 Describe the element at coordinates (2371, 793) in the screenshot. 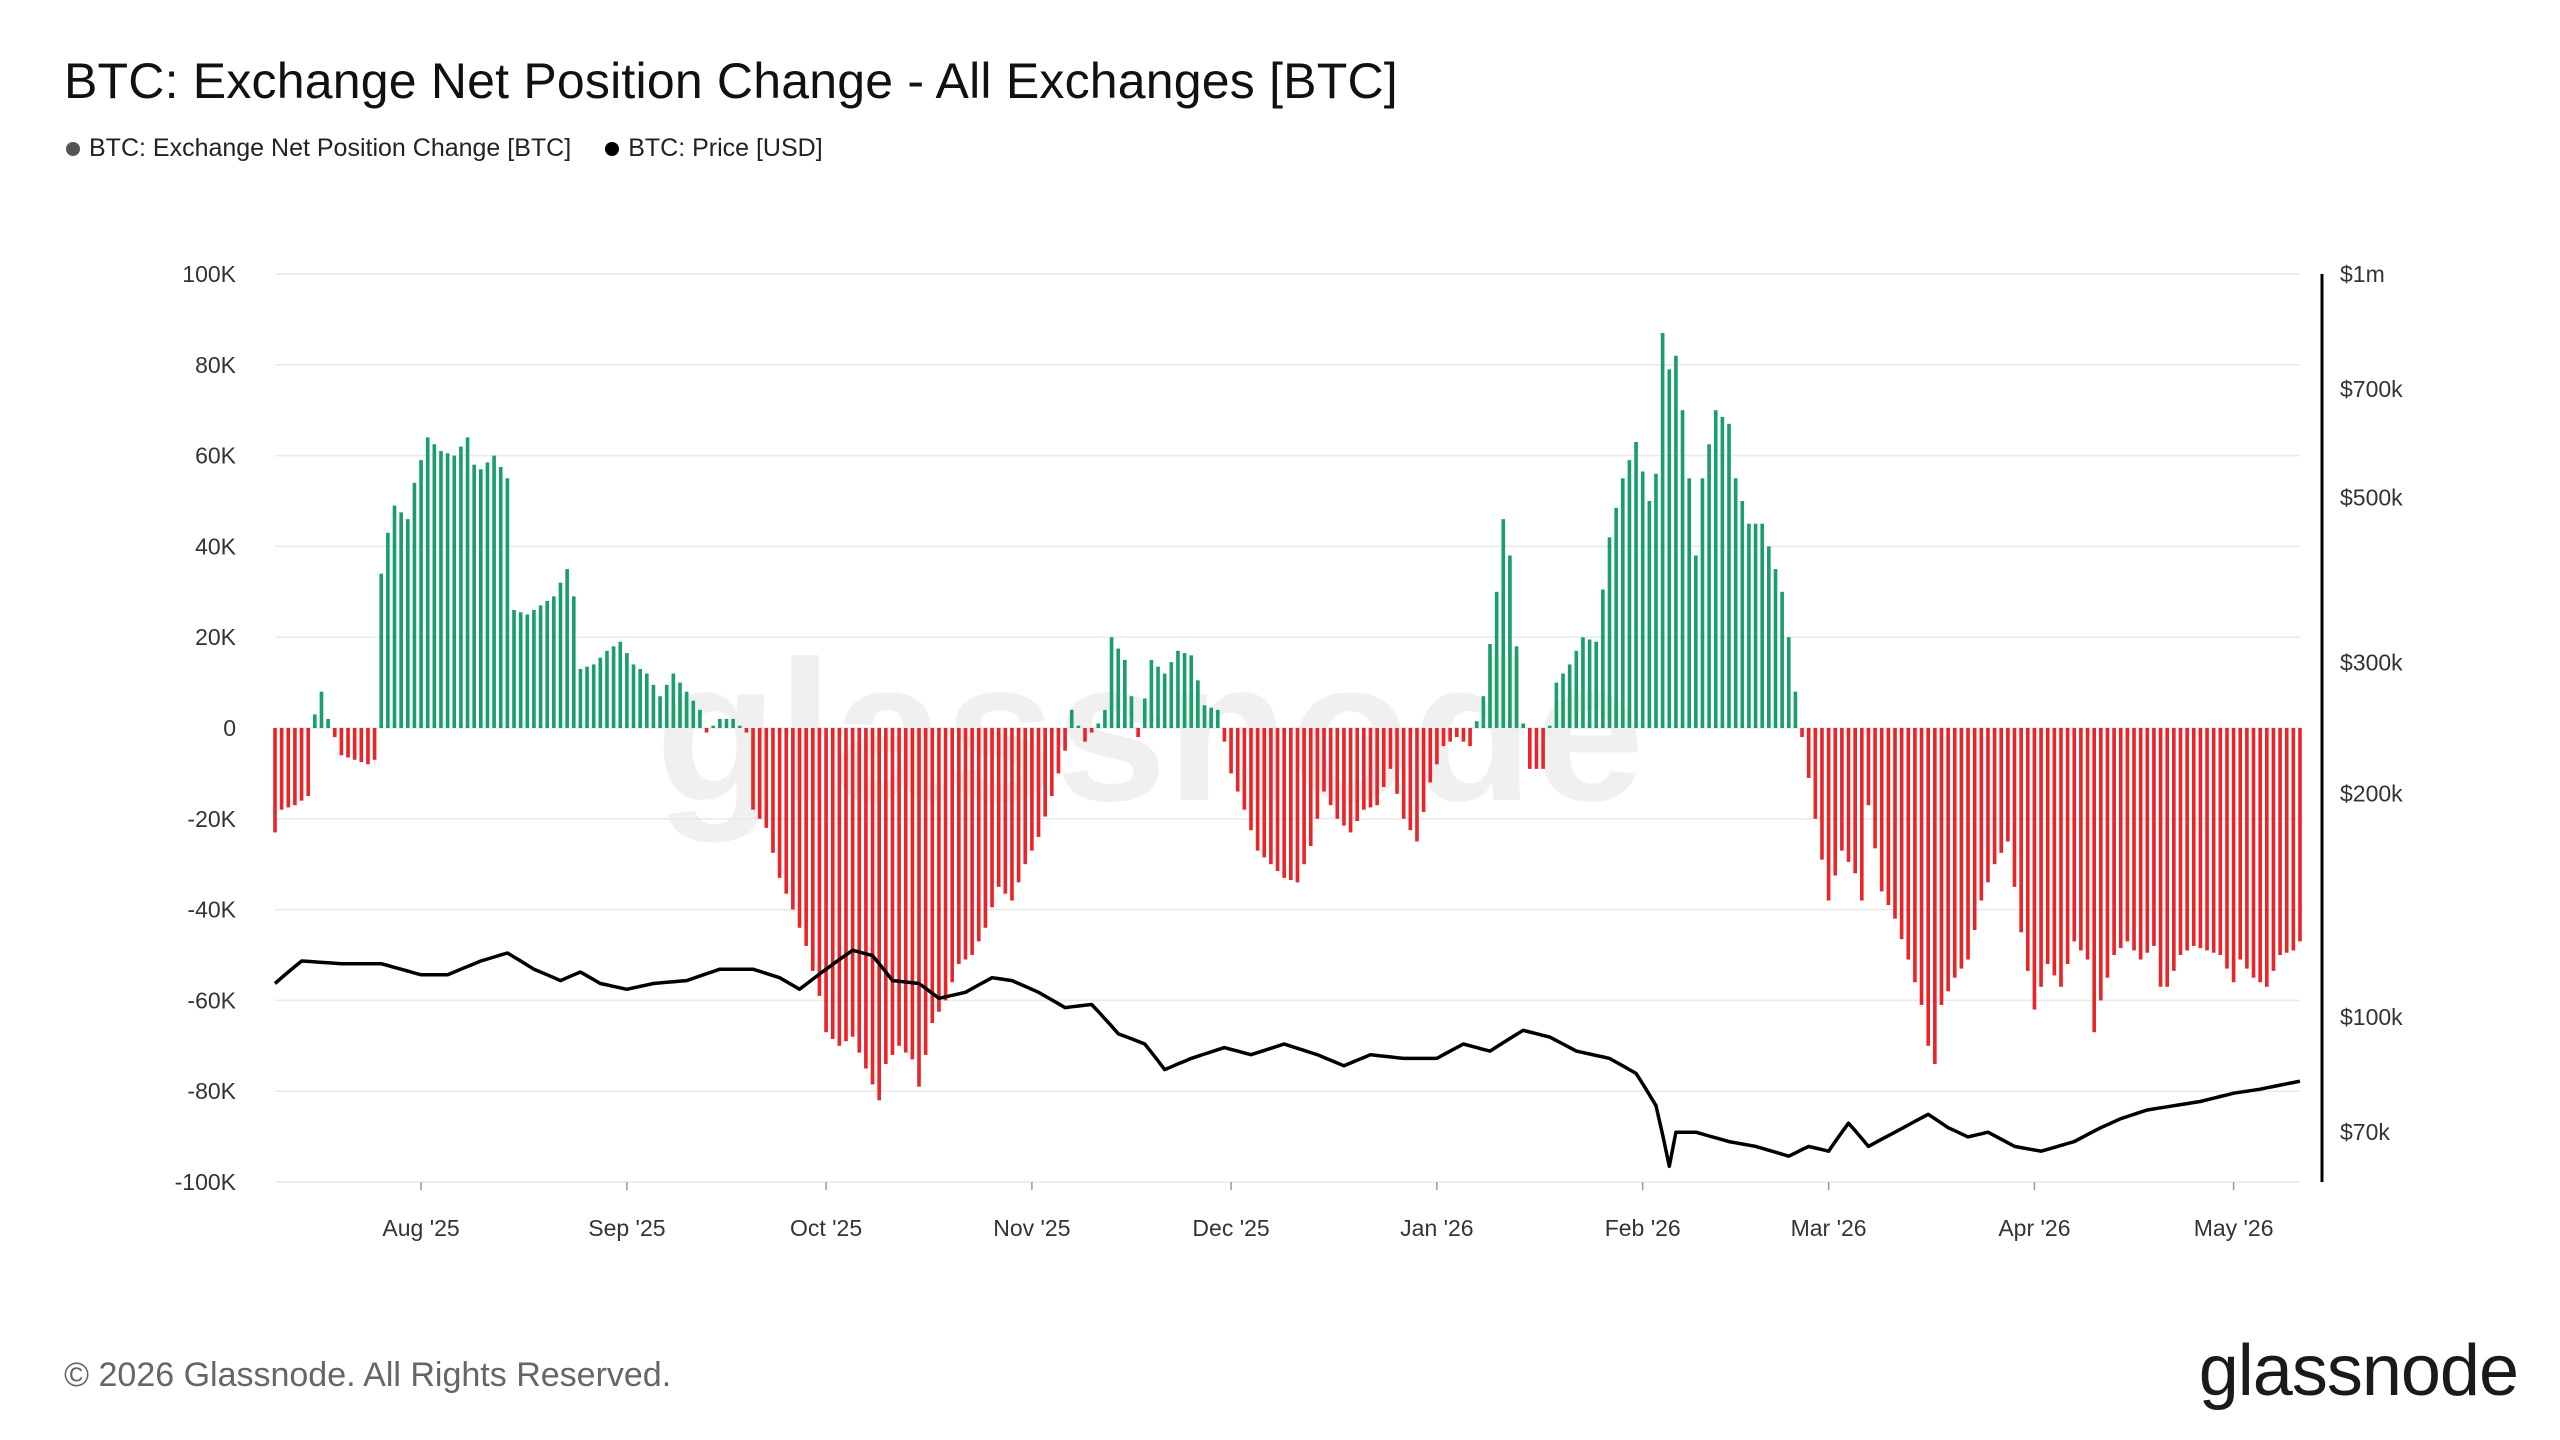

I see `right-axis-tick-label: $200k` at that location.